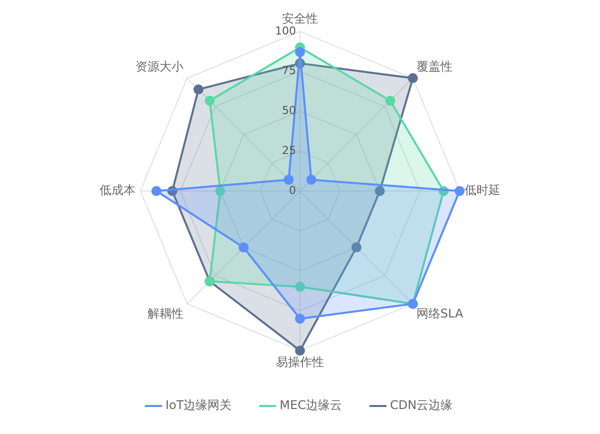 The image size is (600, 434). I want to click on y-tick-label: 0, so click(292, 190).